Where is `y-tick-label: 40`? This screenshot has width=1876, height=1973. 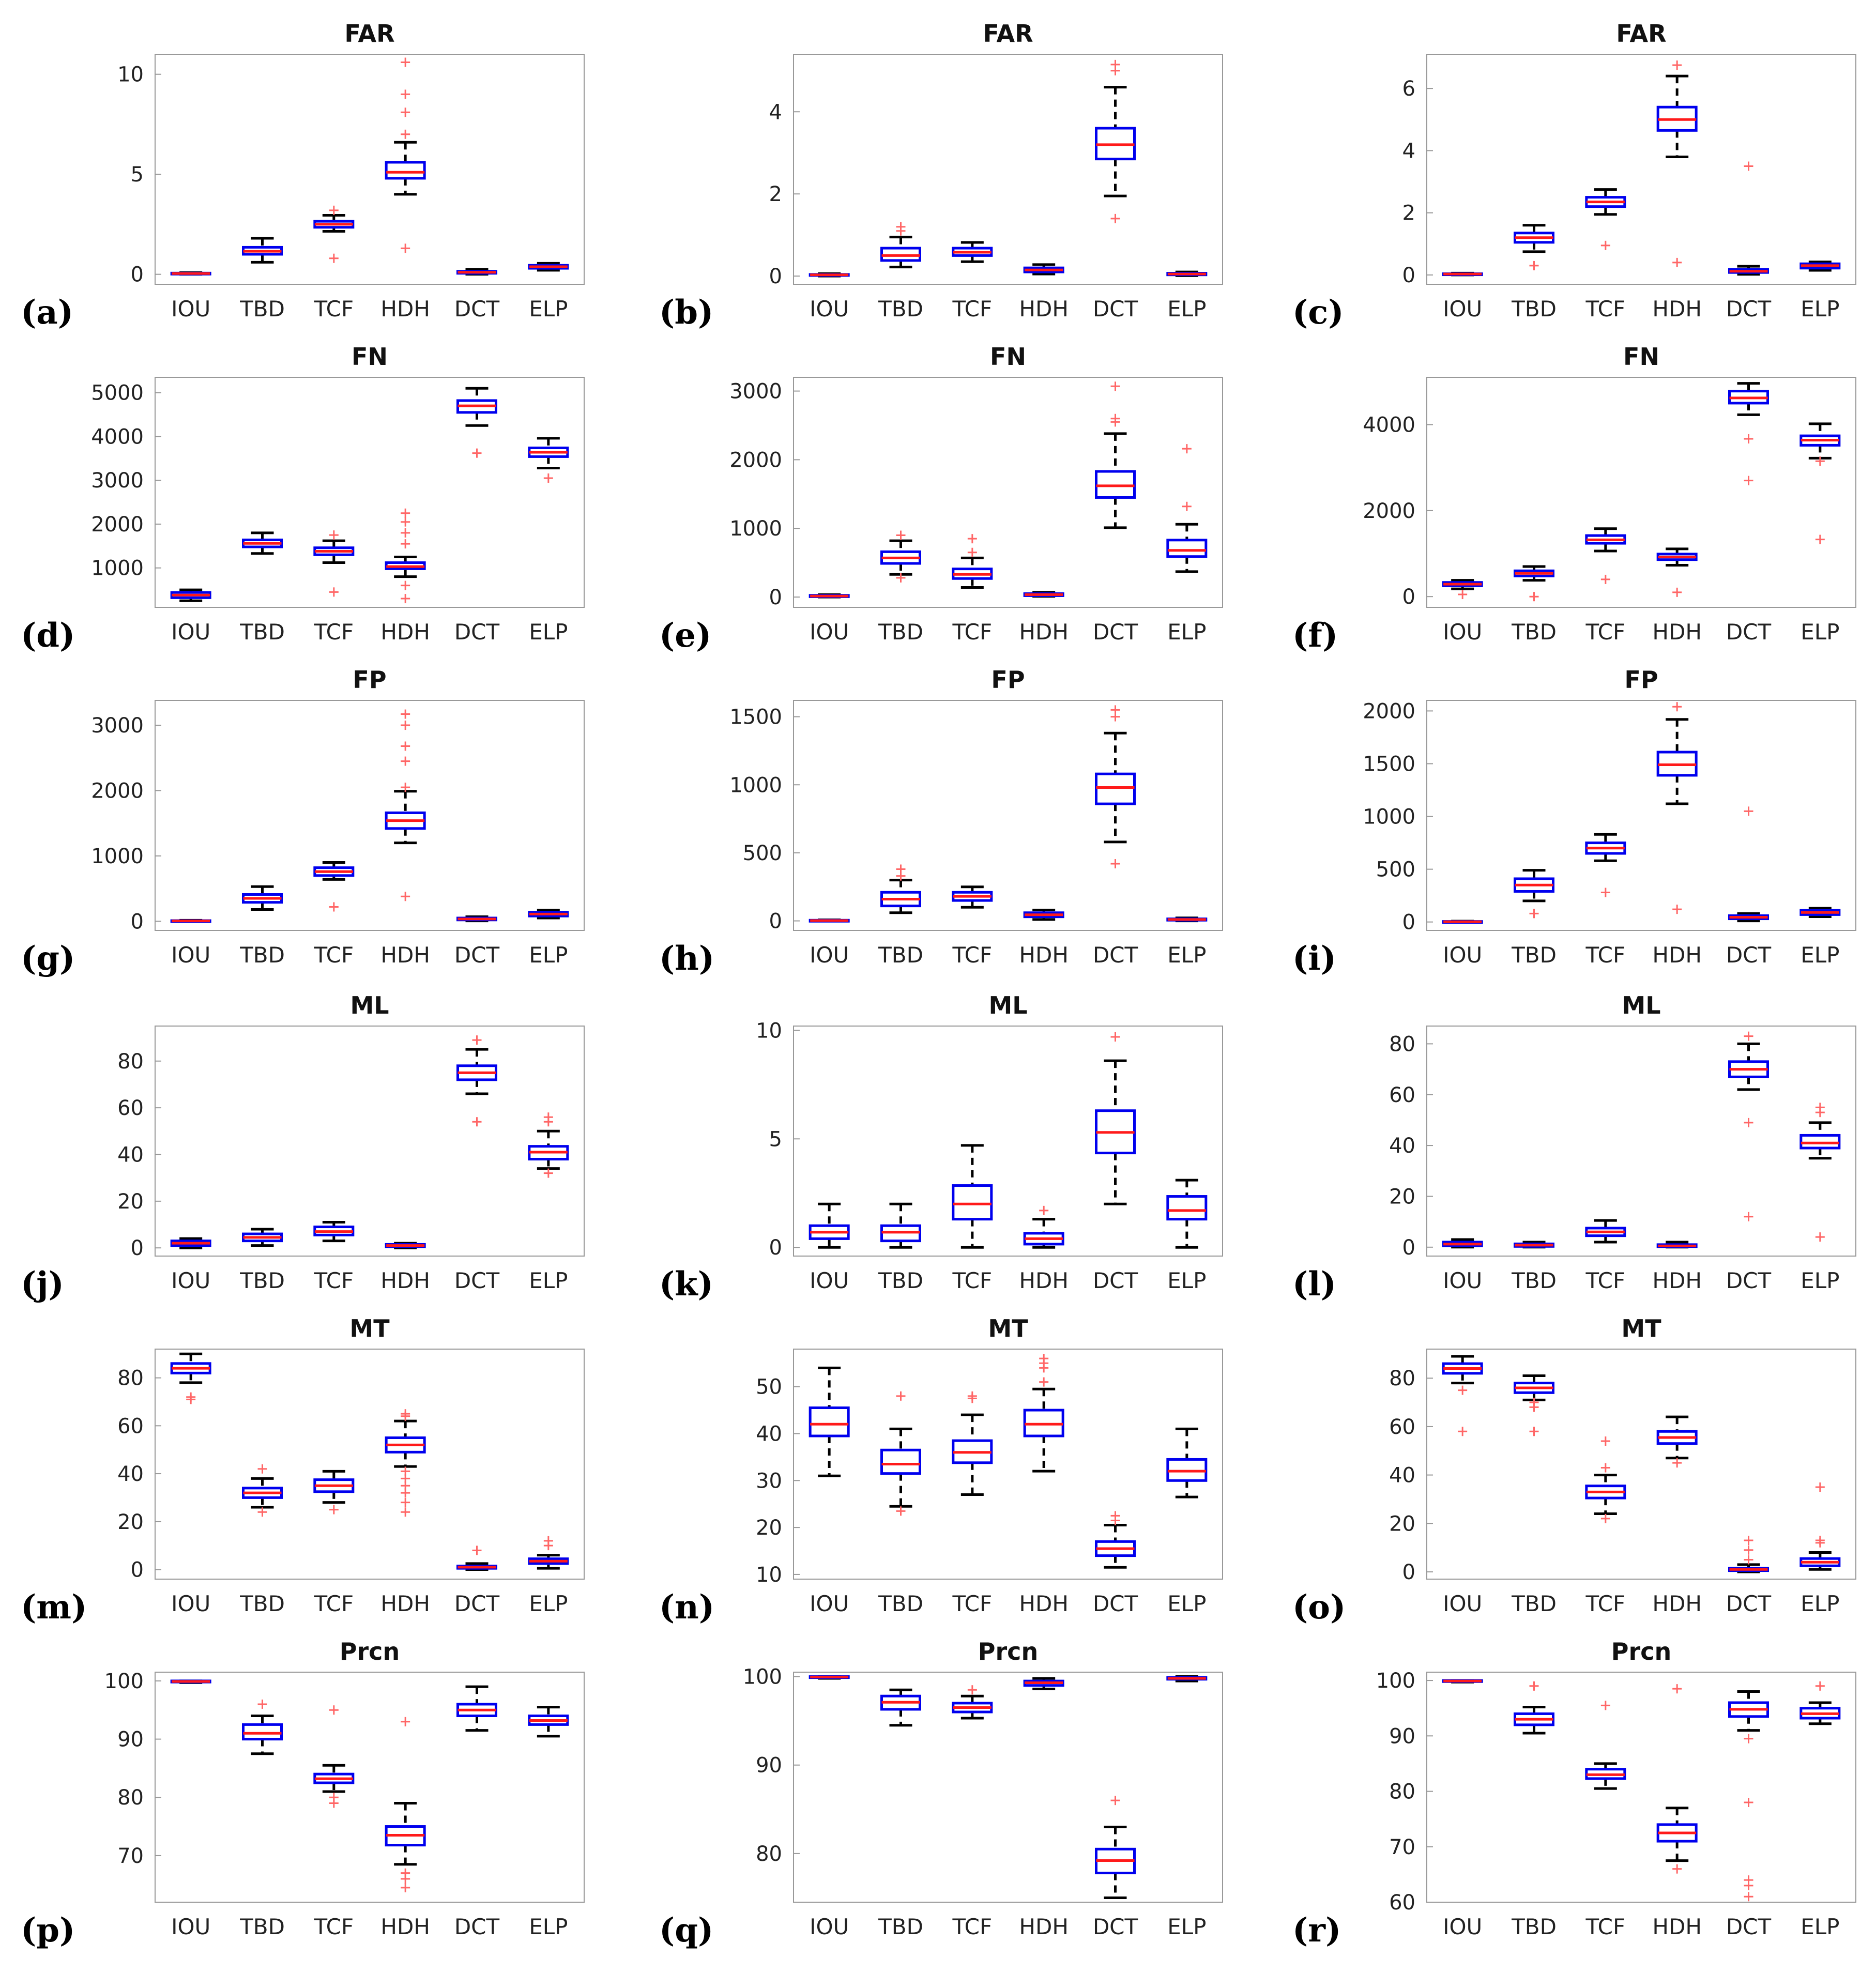 y-tick-label: 40 is located at coordinates (769, 1434).